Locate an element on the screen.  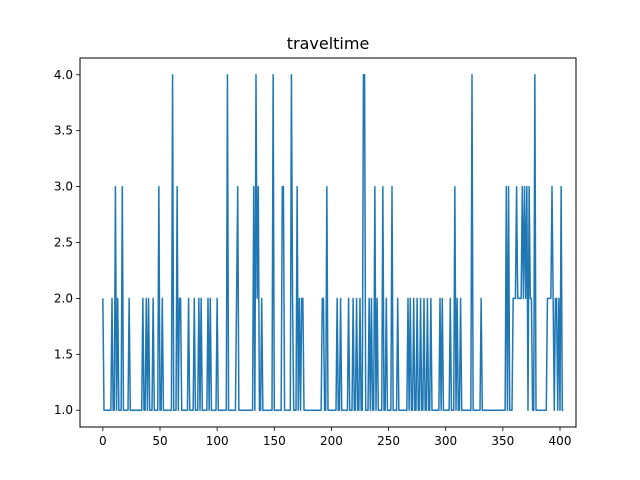
y-tick-label: 3.5 is located at coordinates (63, 131).